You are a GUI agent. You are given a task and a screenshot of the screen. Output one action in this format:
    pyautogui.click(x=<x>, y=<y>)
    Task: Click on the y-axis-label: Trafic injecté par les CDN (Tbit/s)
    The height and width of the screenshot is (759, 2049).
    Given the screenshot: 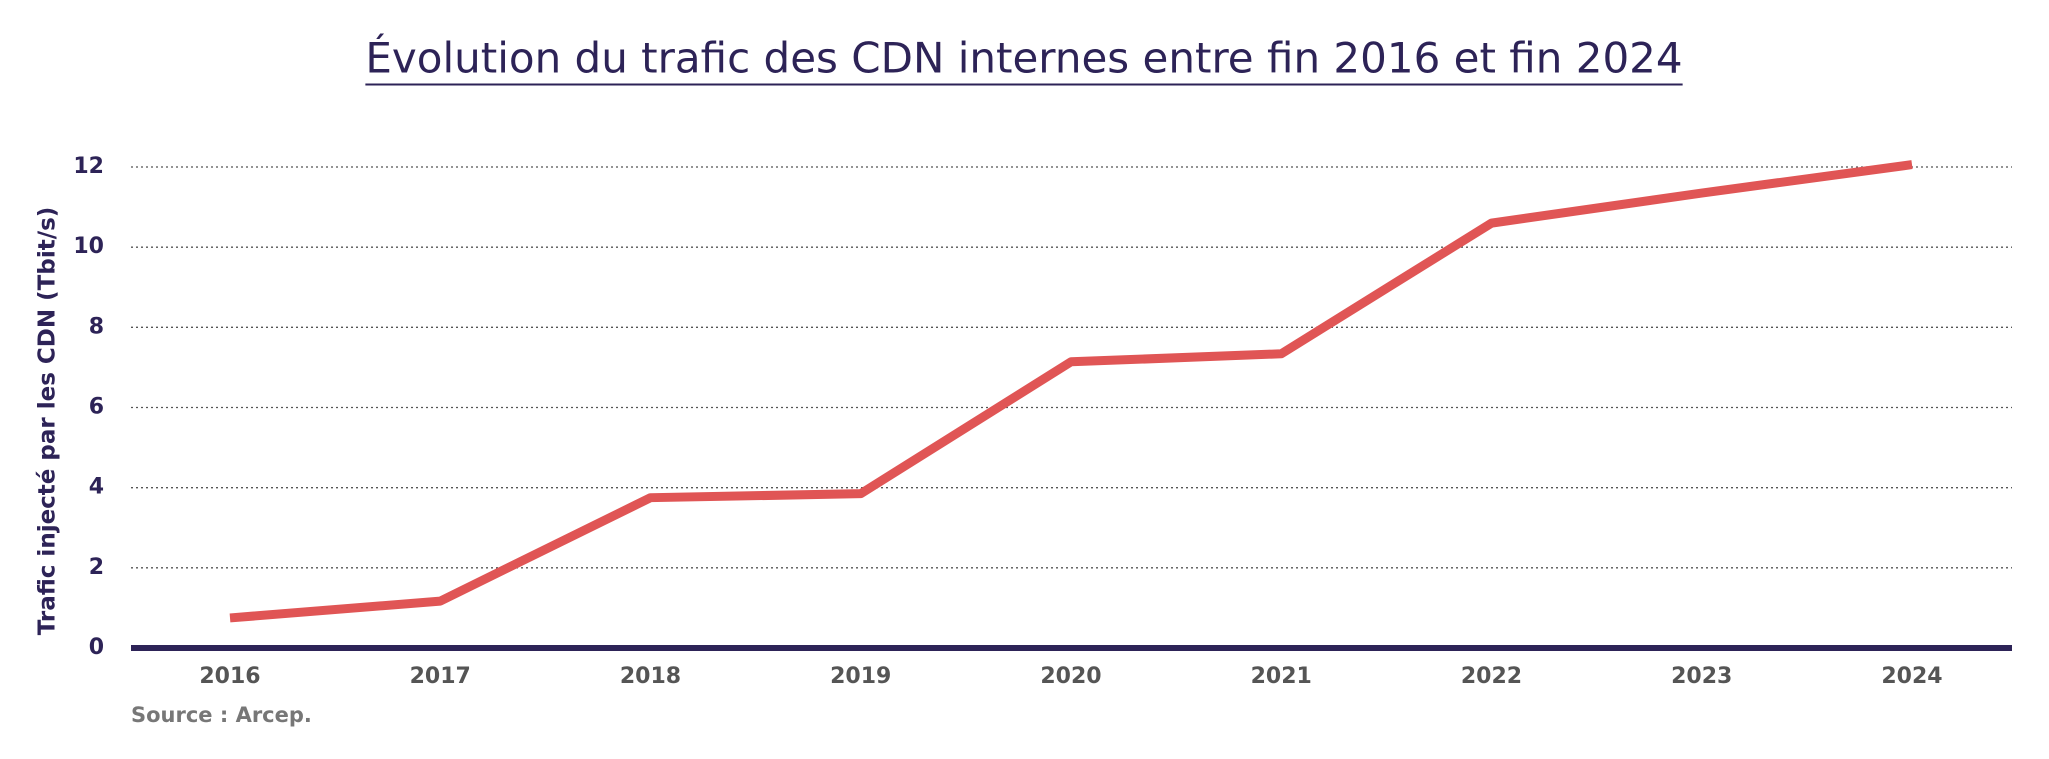 What is the action you would take?
    pyautogui.click(x=48, y=421)
    